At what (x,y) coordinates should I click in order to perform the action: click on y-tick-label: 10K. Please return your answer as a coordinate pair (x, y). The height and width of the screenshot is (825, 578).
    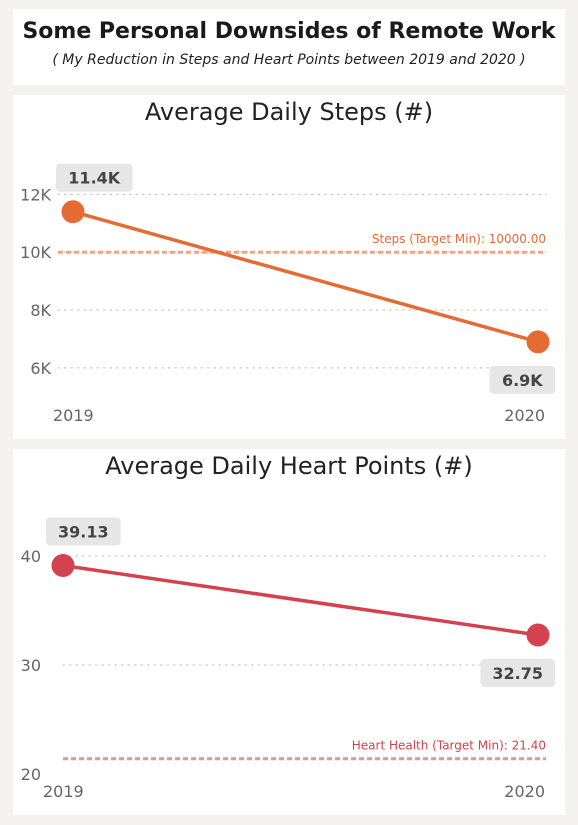
    Looking at the image, I should click on (35, 252).